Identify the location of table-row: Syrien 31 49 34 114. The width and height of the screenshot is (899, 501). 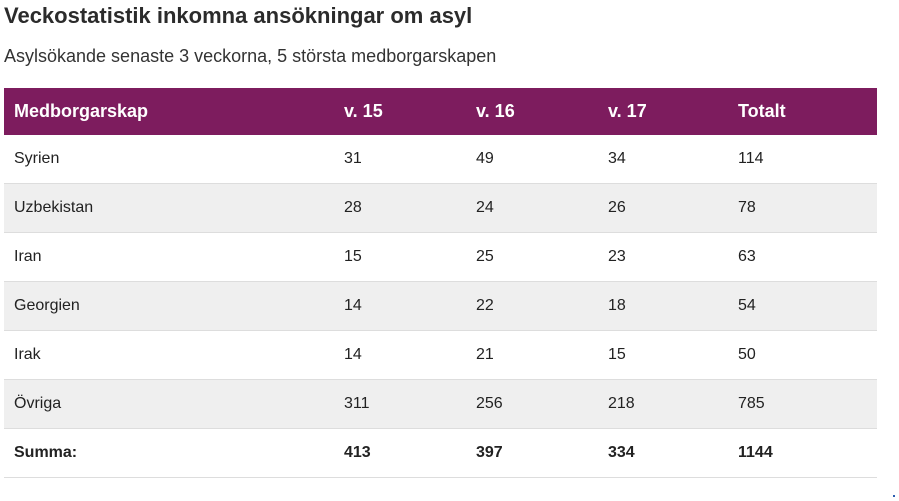
(440, 159).